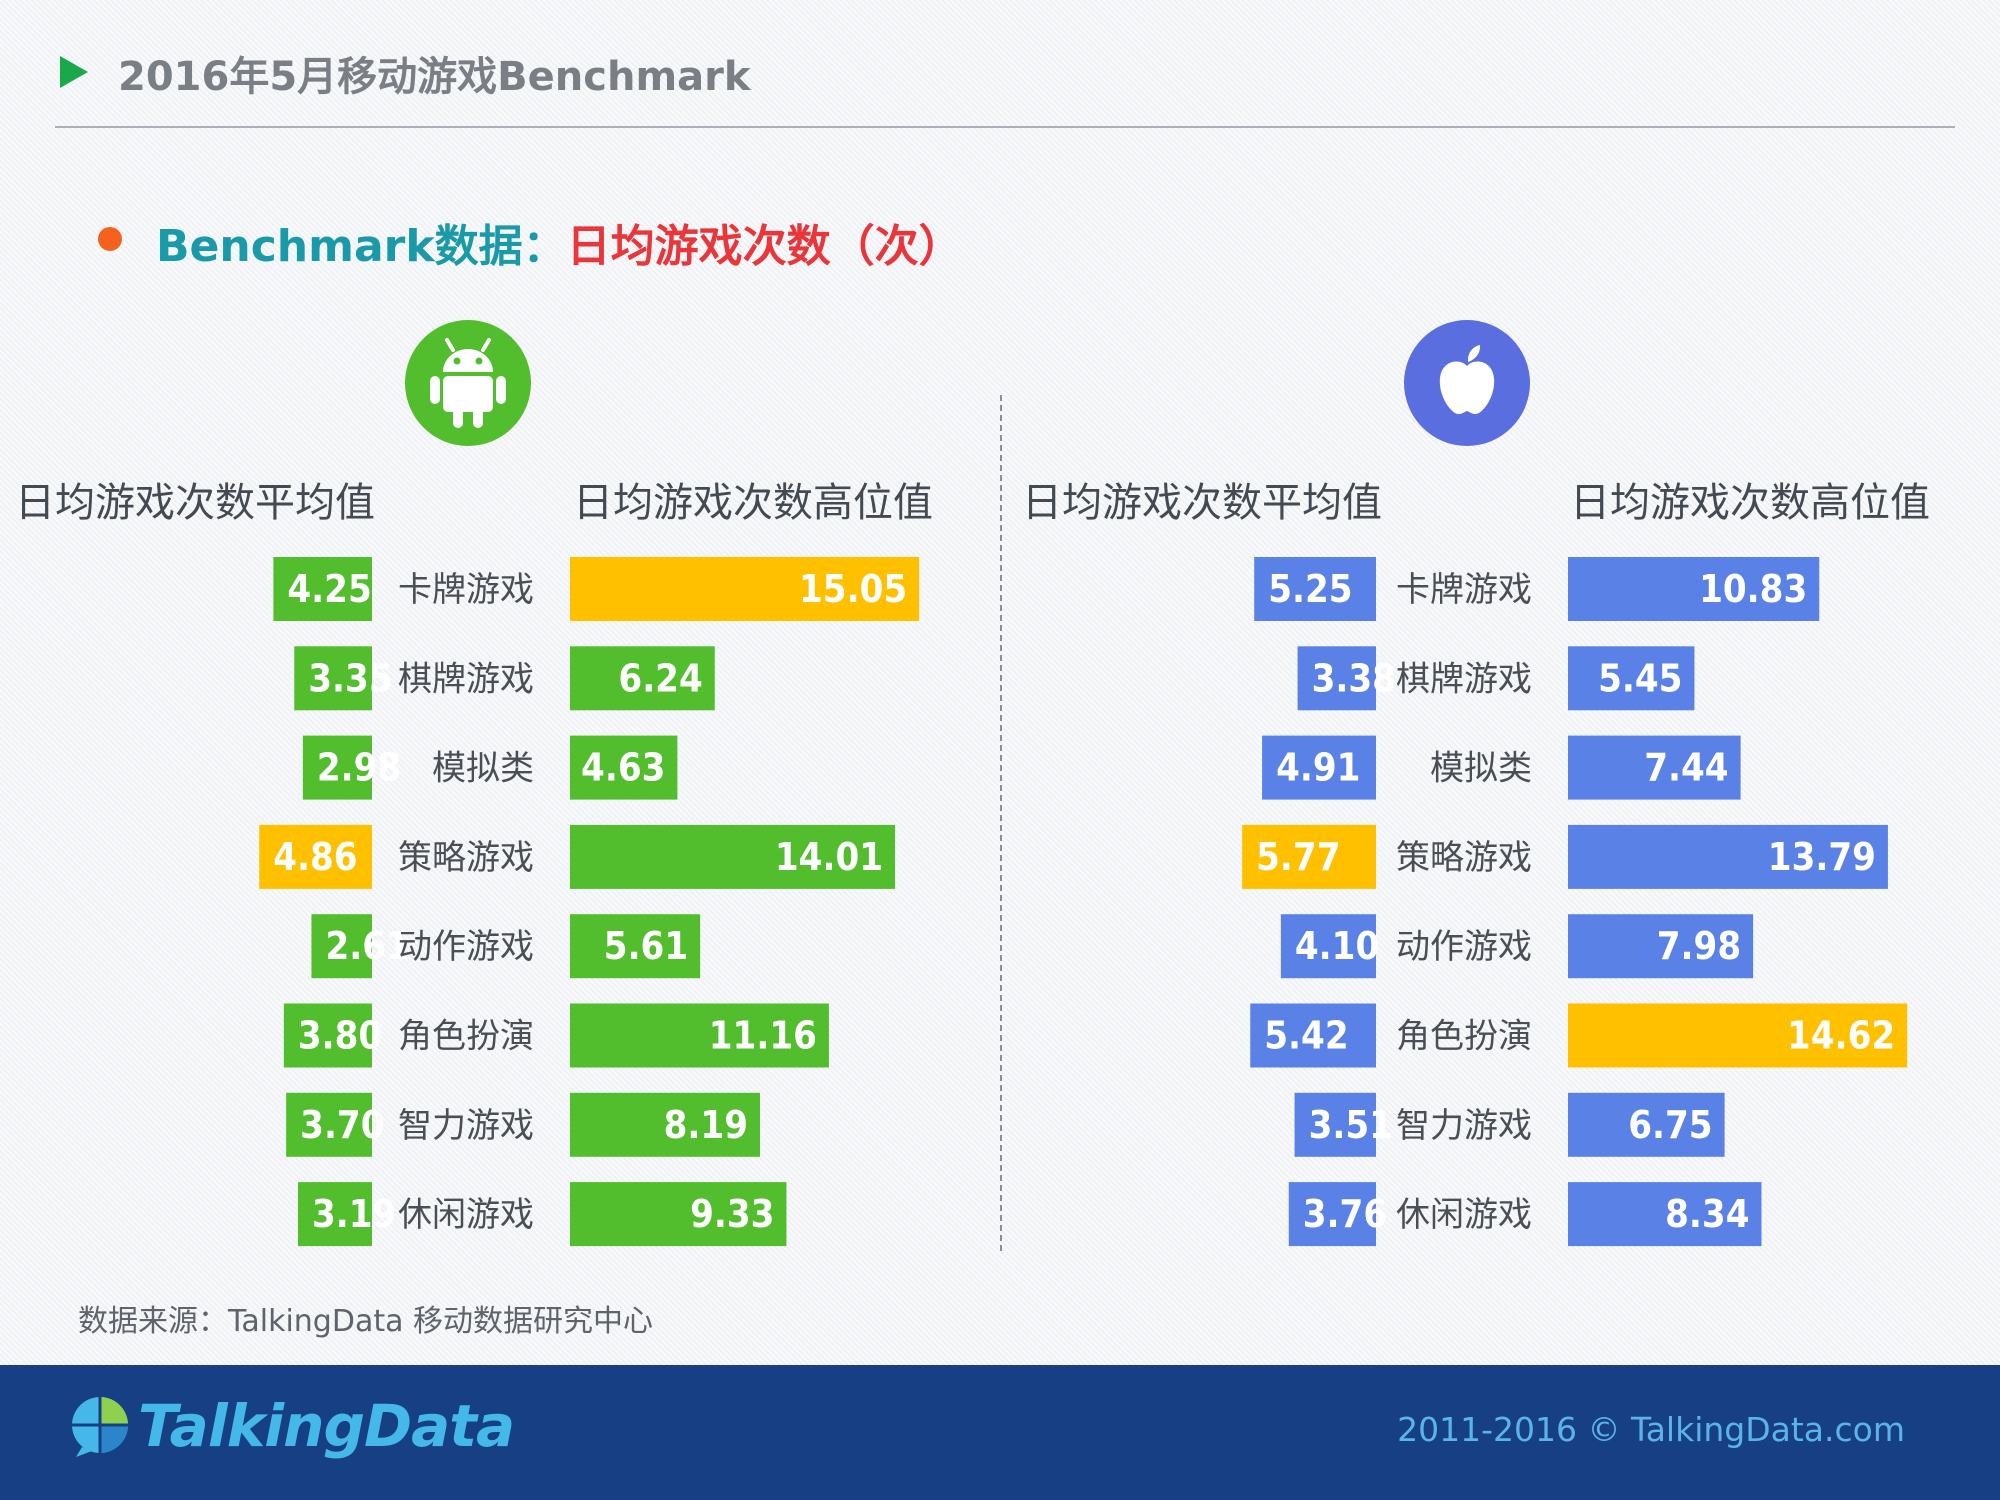 The width and height of the screenshot is (2000, 1500). Describe the element at coordinates (1464, 858) in the screenshot. I see `ios-category-3: 策略游戏` at that location.